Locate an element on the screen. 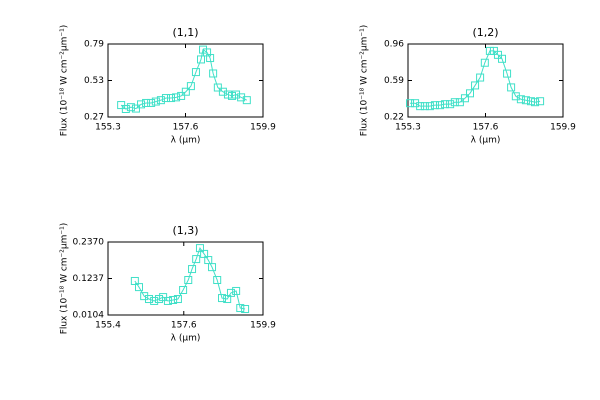 This screenshot has width=600, height=400. y-tick-label: 0.22 is located at coordinates (394, 118).